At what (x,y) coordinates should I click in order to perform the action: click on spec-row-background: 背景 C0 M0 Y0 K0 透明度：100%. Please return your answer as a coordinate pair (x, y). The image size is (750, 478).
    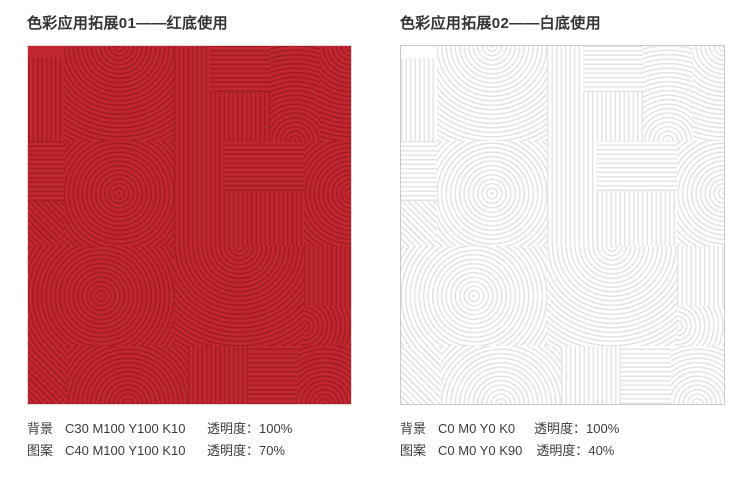
    Looking at the image, I should click on (562, 429).